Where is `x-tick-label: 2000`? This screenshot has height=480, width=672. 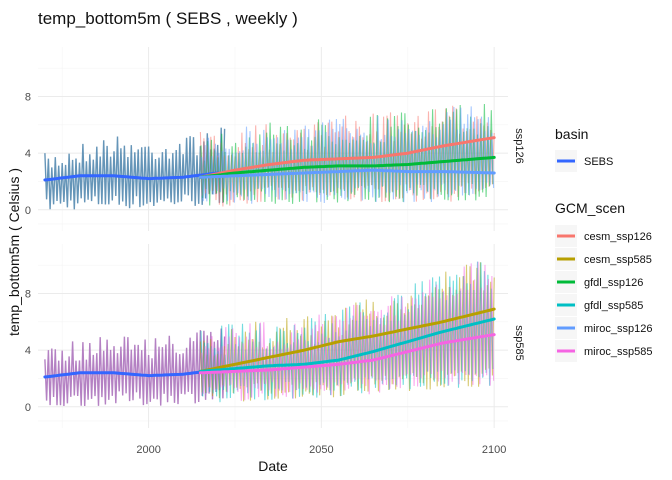
x-tick-label: 2000 is located at coordinates (148, 450).